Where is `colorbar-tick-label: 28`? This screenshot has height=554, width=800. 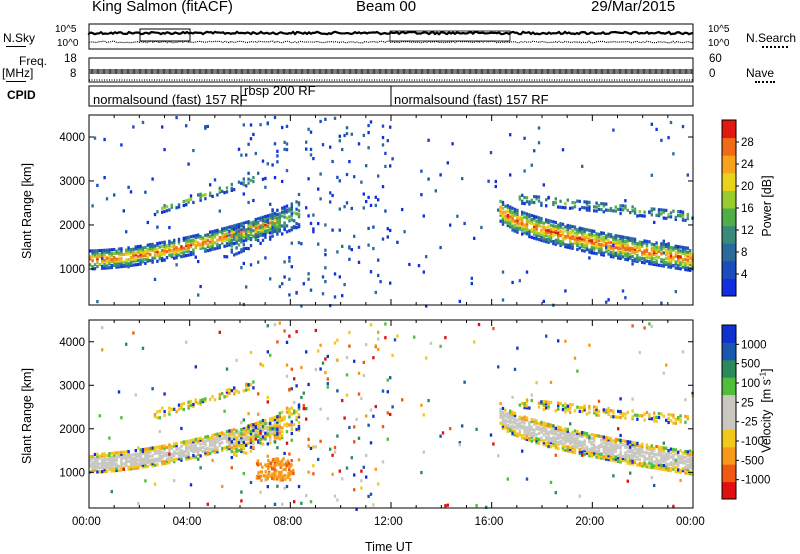 colorbar-tick-label: 28 is located at coordinates (747, 143).